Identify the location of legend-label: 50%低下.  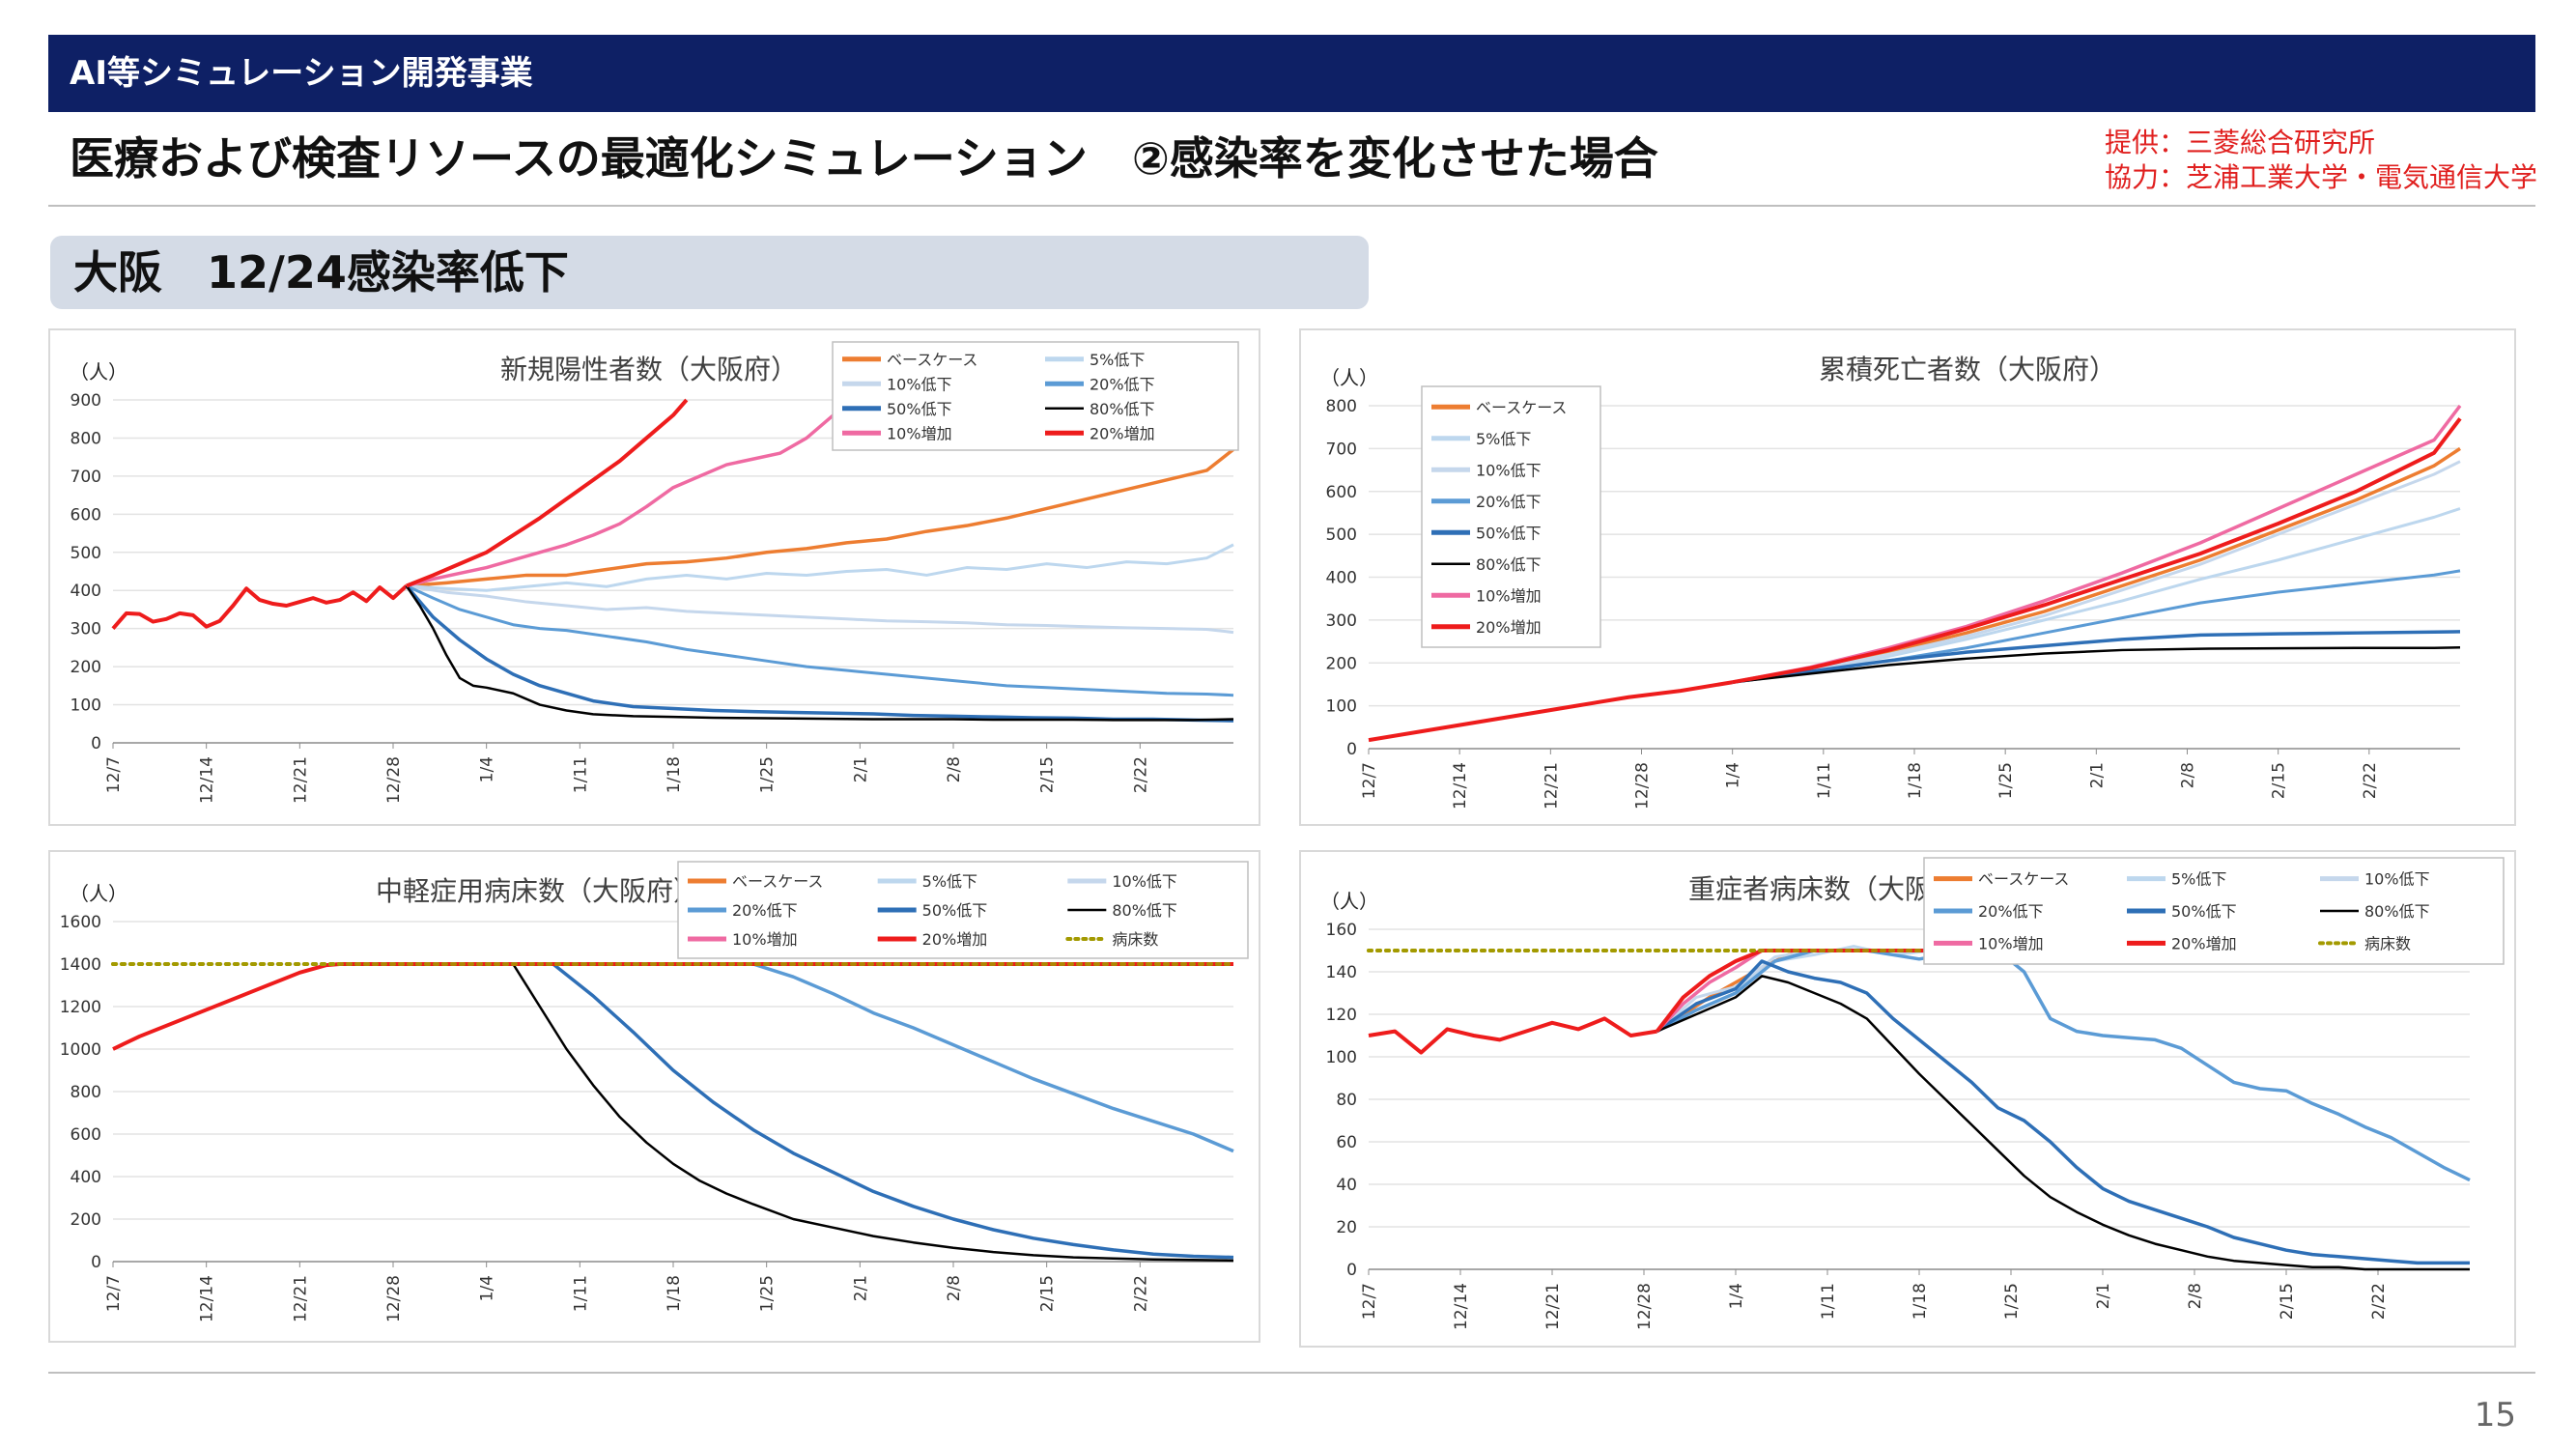
(955, 910).